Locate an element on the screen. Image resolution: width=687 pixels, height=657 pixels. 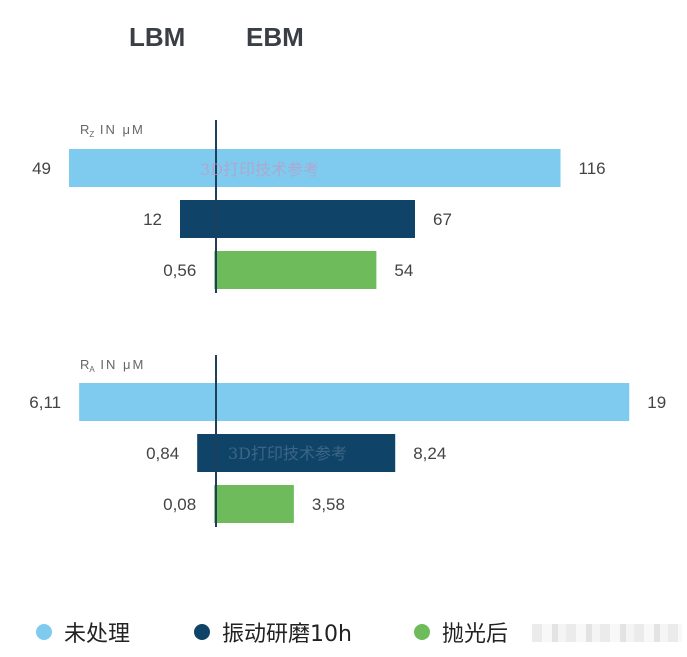
legend-dot-untreated is located at coordinates (44, 632).